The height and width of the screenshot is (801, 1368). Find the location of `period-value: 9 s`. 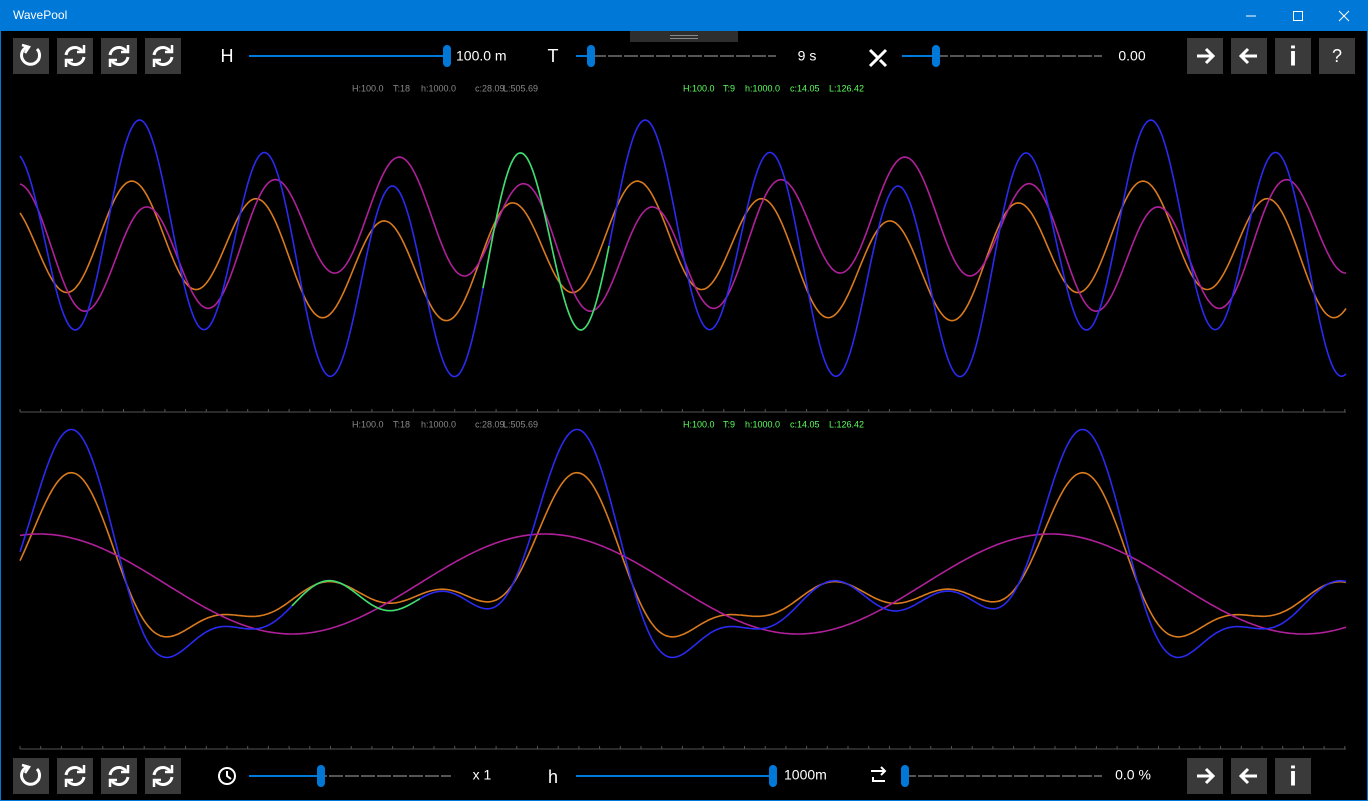

period-value: 9 s is located at coordinates (807, 56).